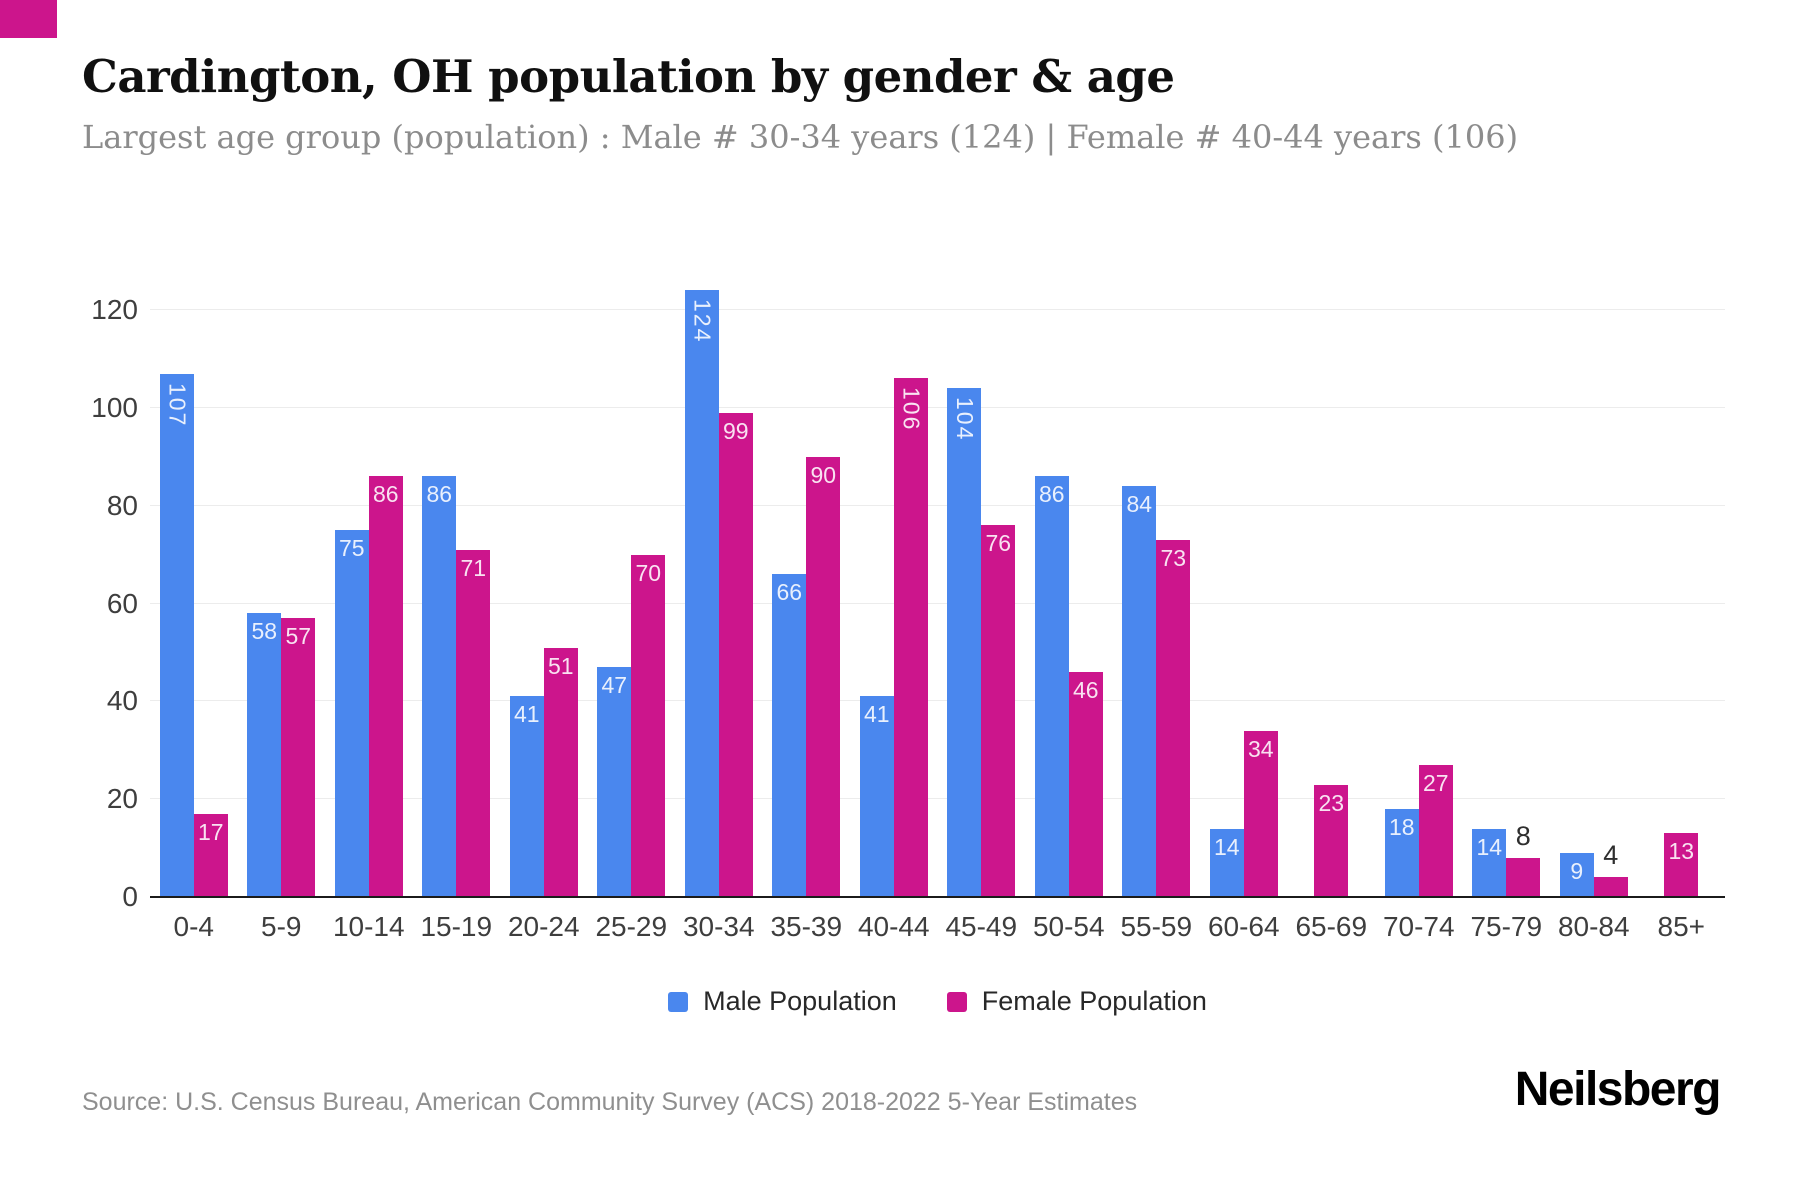 This screenshot has height=1200, width=1800. I want to click on bar-value-label: 58, so click(264, 631).